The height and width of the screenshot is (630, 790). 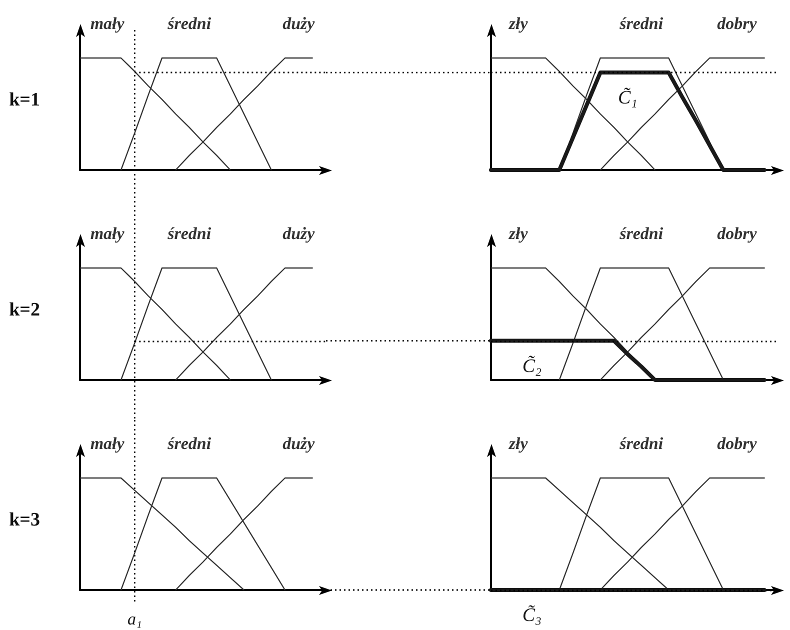 I want to click on series-label: C̃₁, so click(x=628, y=98).